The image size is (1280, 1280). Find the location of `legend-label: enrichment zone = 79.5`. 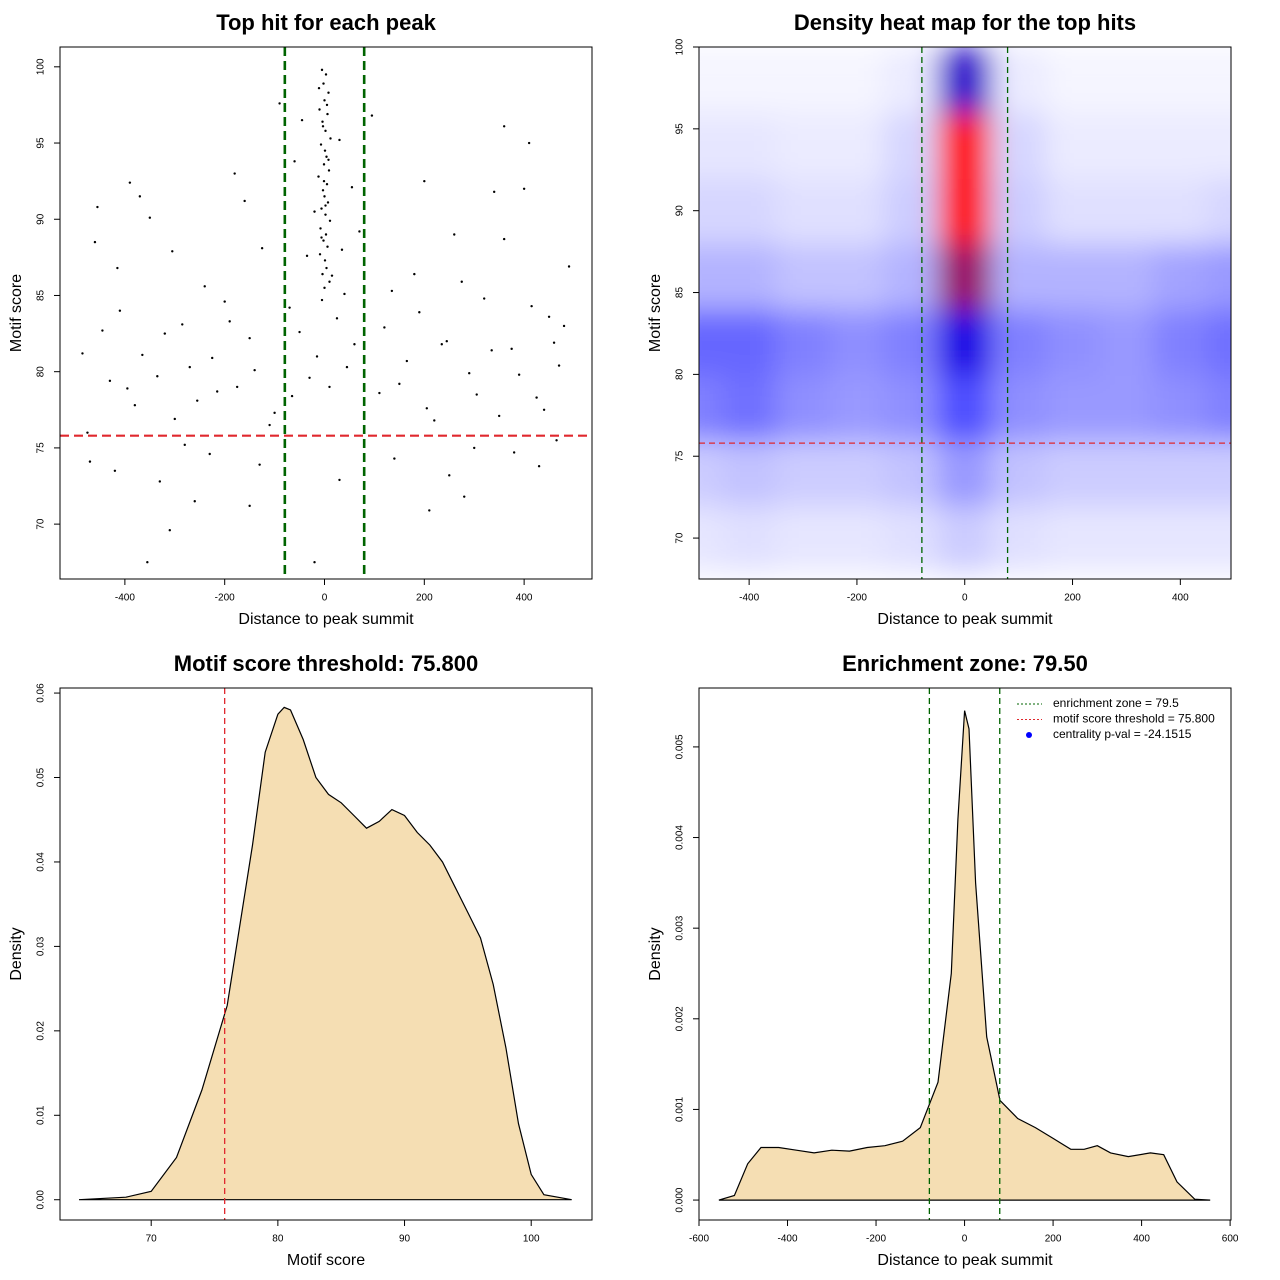

legend-label: enrichment zone = 79.5 is located at coordinates (1116, 703).